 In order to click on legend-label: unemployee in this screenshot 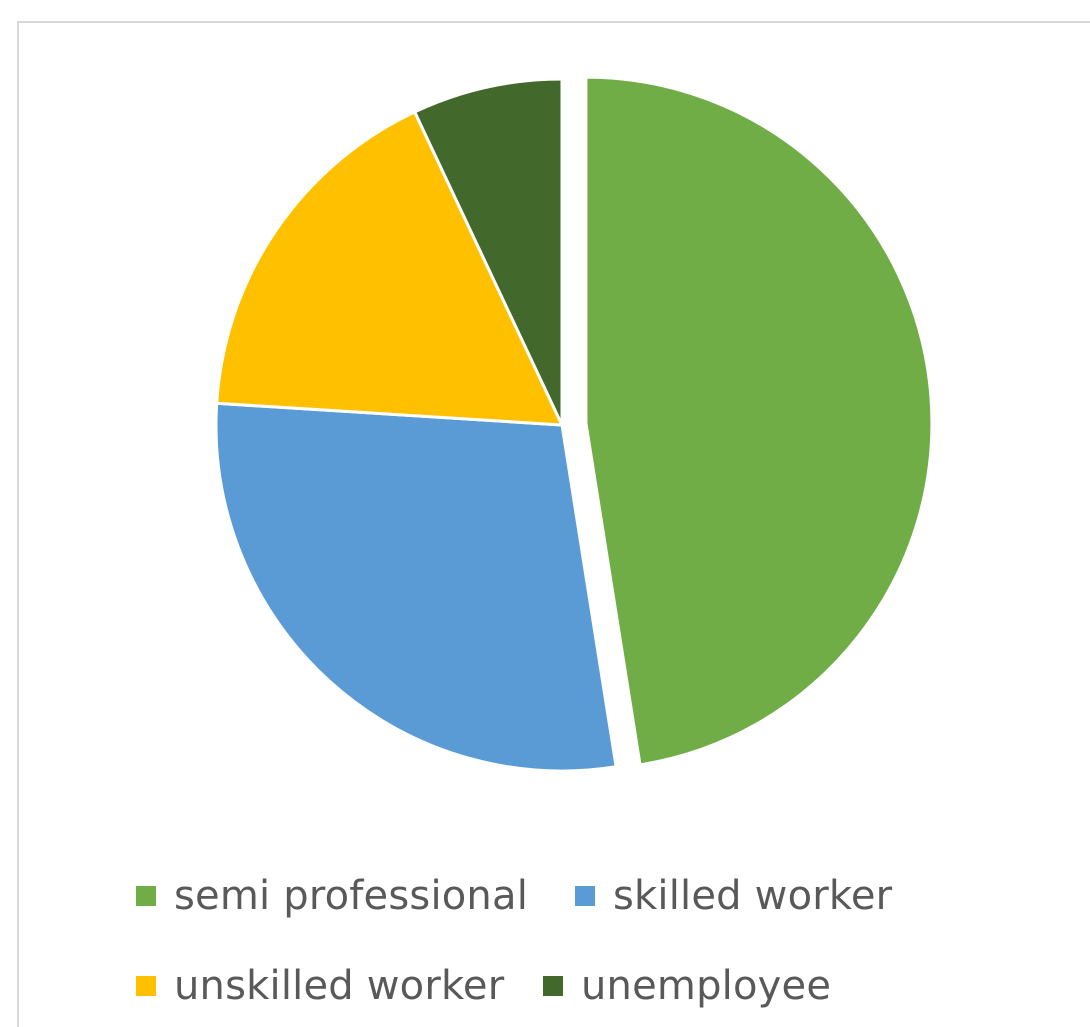, I will do `click(706, 986)`.